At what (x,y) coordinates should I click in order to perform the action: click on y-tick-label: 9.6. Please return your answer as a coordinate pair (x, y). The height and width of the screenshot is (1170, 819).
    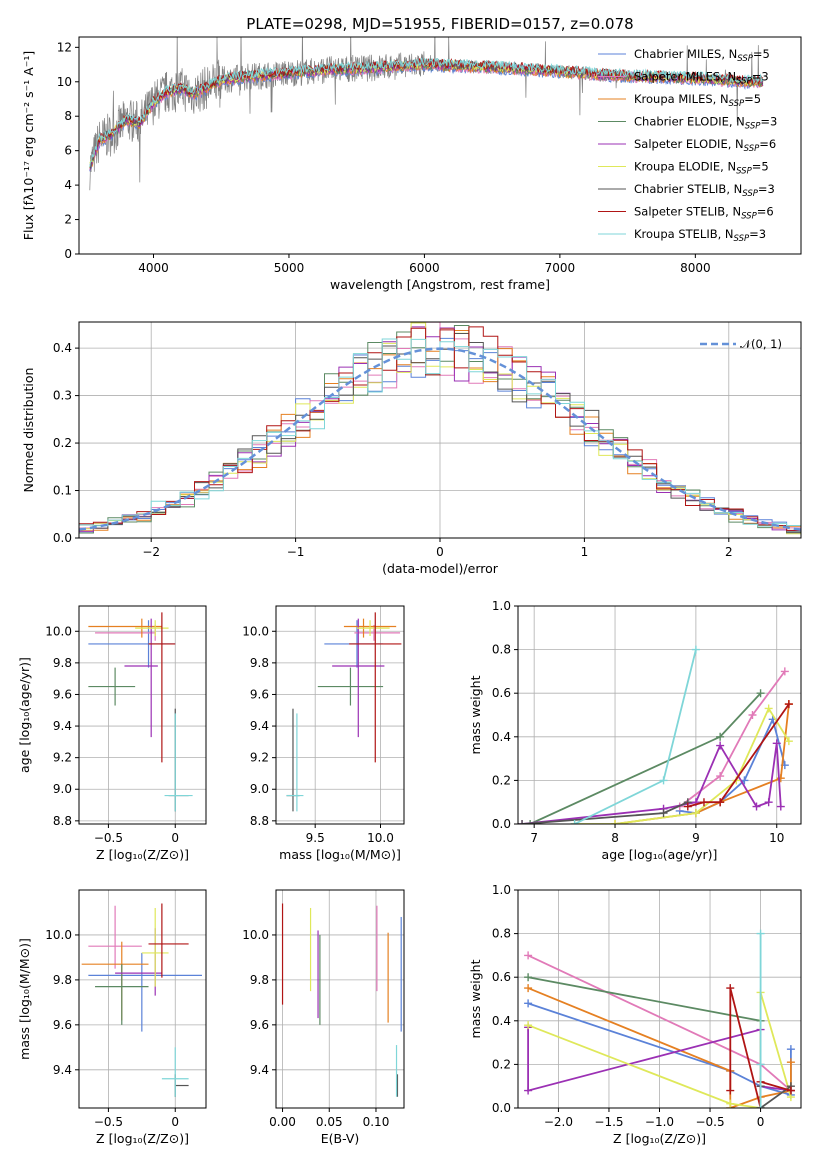
    Looking at the image, I should click on (259, 1025).